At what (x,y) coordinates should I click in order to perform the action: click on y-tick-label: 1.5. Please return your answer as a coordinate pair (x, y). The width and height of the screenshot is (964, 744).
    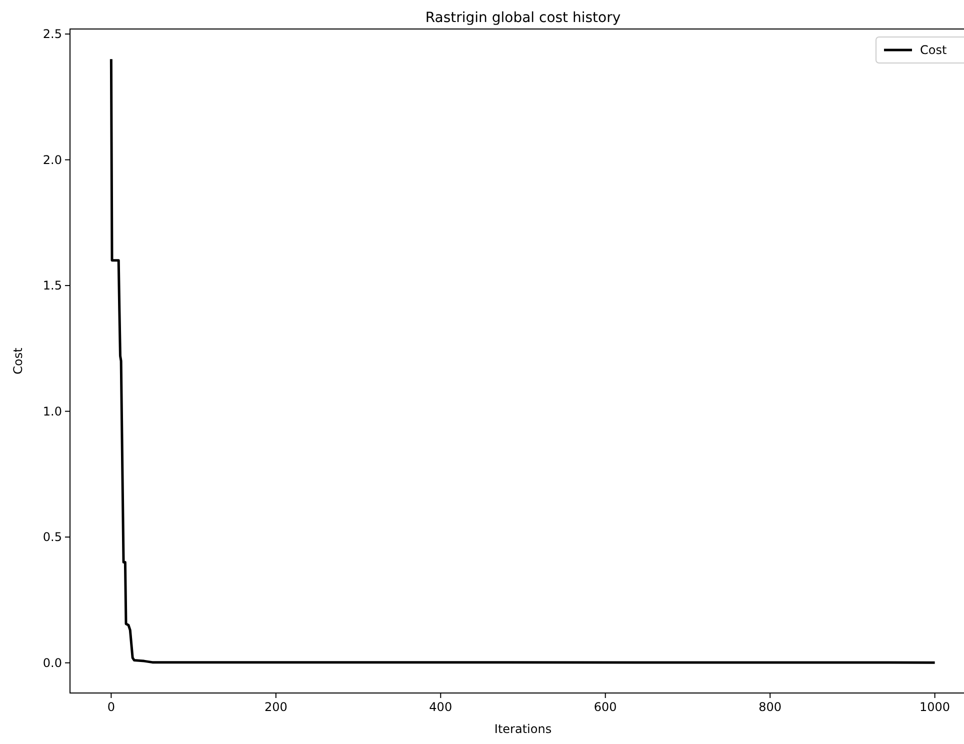
    Looking at the image, I should click on (52, 285).